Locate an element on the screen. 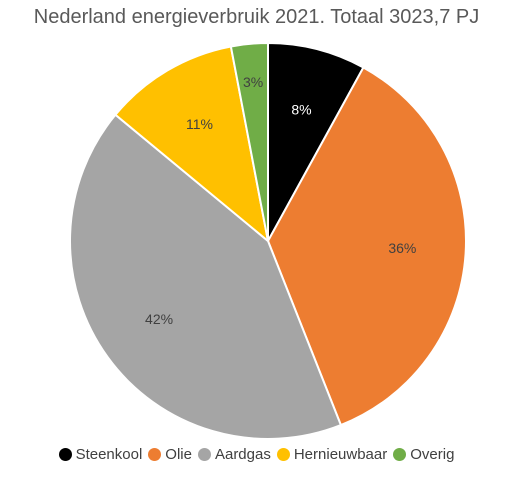 The image size is (513, 480). legend-item-hernieuwbaar: Hernieuwbaar is located at coordinates (332, 454).